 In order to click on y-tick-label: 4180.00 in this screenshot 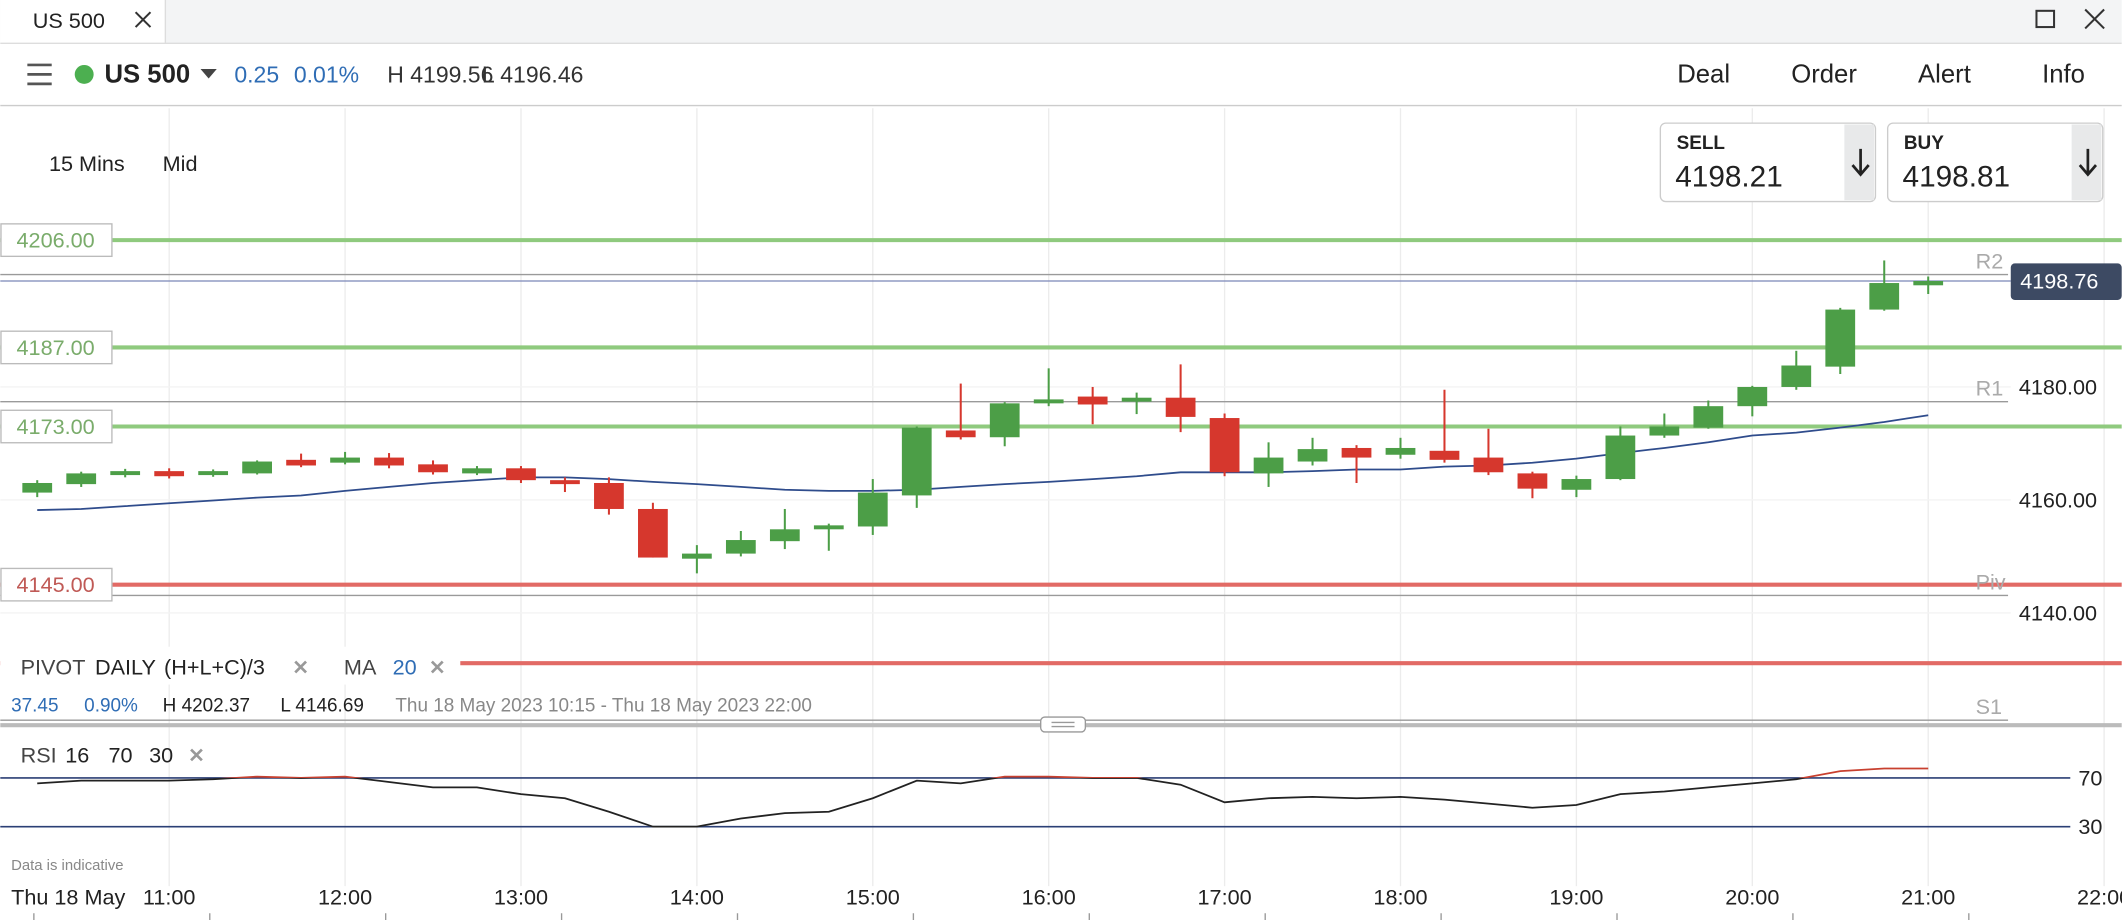, I will do `click(2058, 386)`.